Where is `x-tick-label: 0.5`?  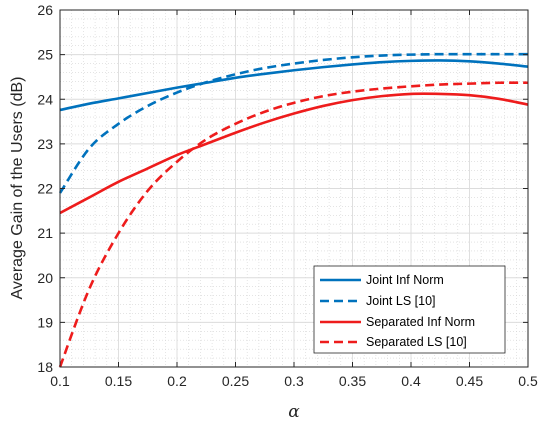 x-tick-label: 0.5 is located at coordinates (528, 381).